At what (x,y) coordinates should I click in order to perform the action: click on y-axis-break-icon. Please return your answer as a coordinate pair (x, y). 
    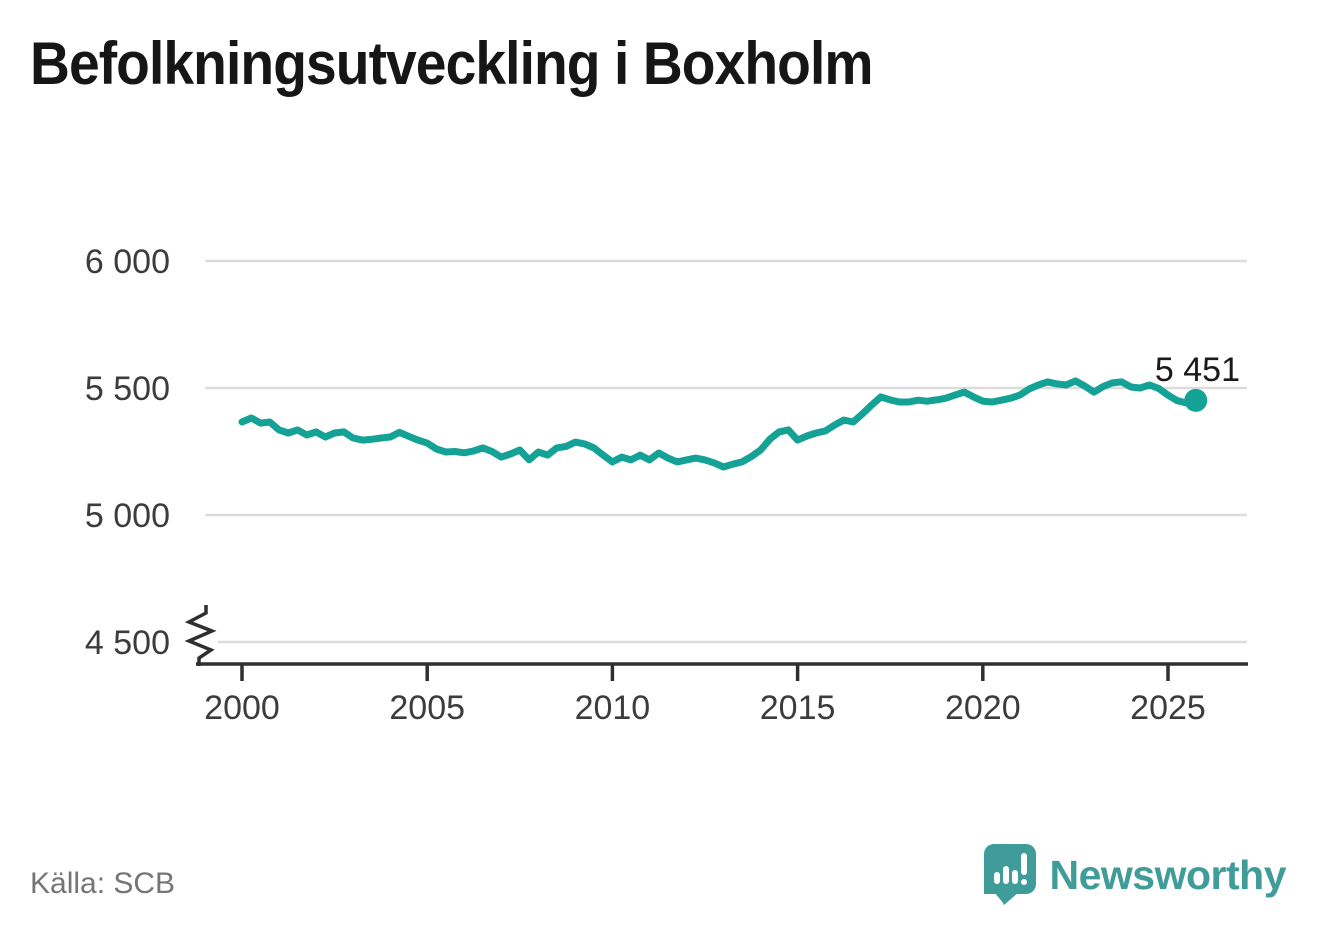
    Looking at the image, I should click on (200, 635).